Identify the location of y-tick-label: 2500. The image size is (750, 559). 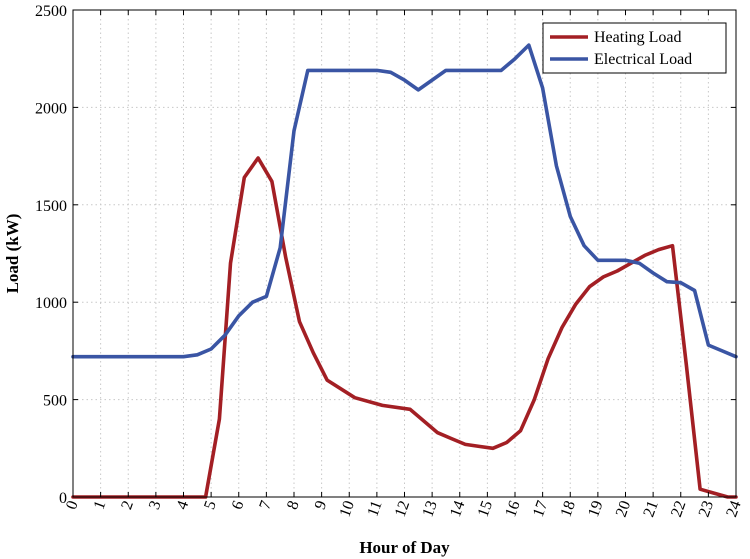
(51, 11).